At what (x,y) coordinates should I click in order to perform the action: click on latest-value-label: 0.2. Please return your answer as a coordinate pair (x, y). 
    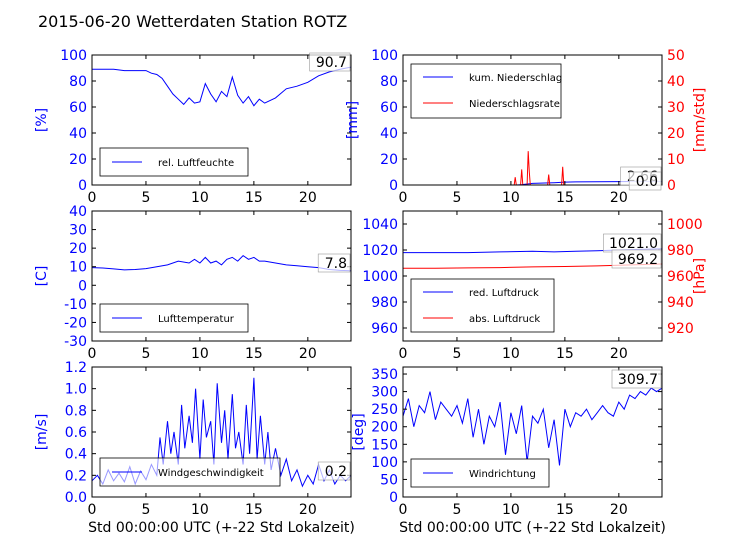
    Looking at the image, I should click on (336, 472).